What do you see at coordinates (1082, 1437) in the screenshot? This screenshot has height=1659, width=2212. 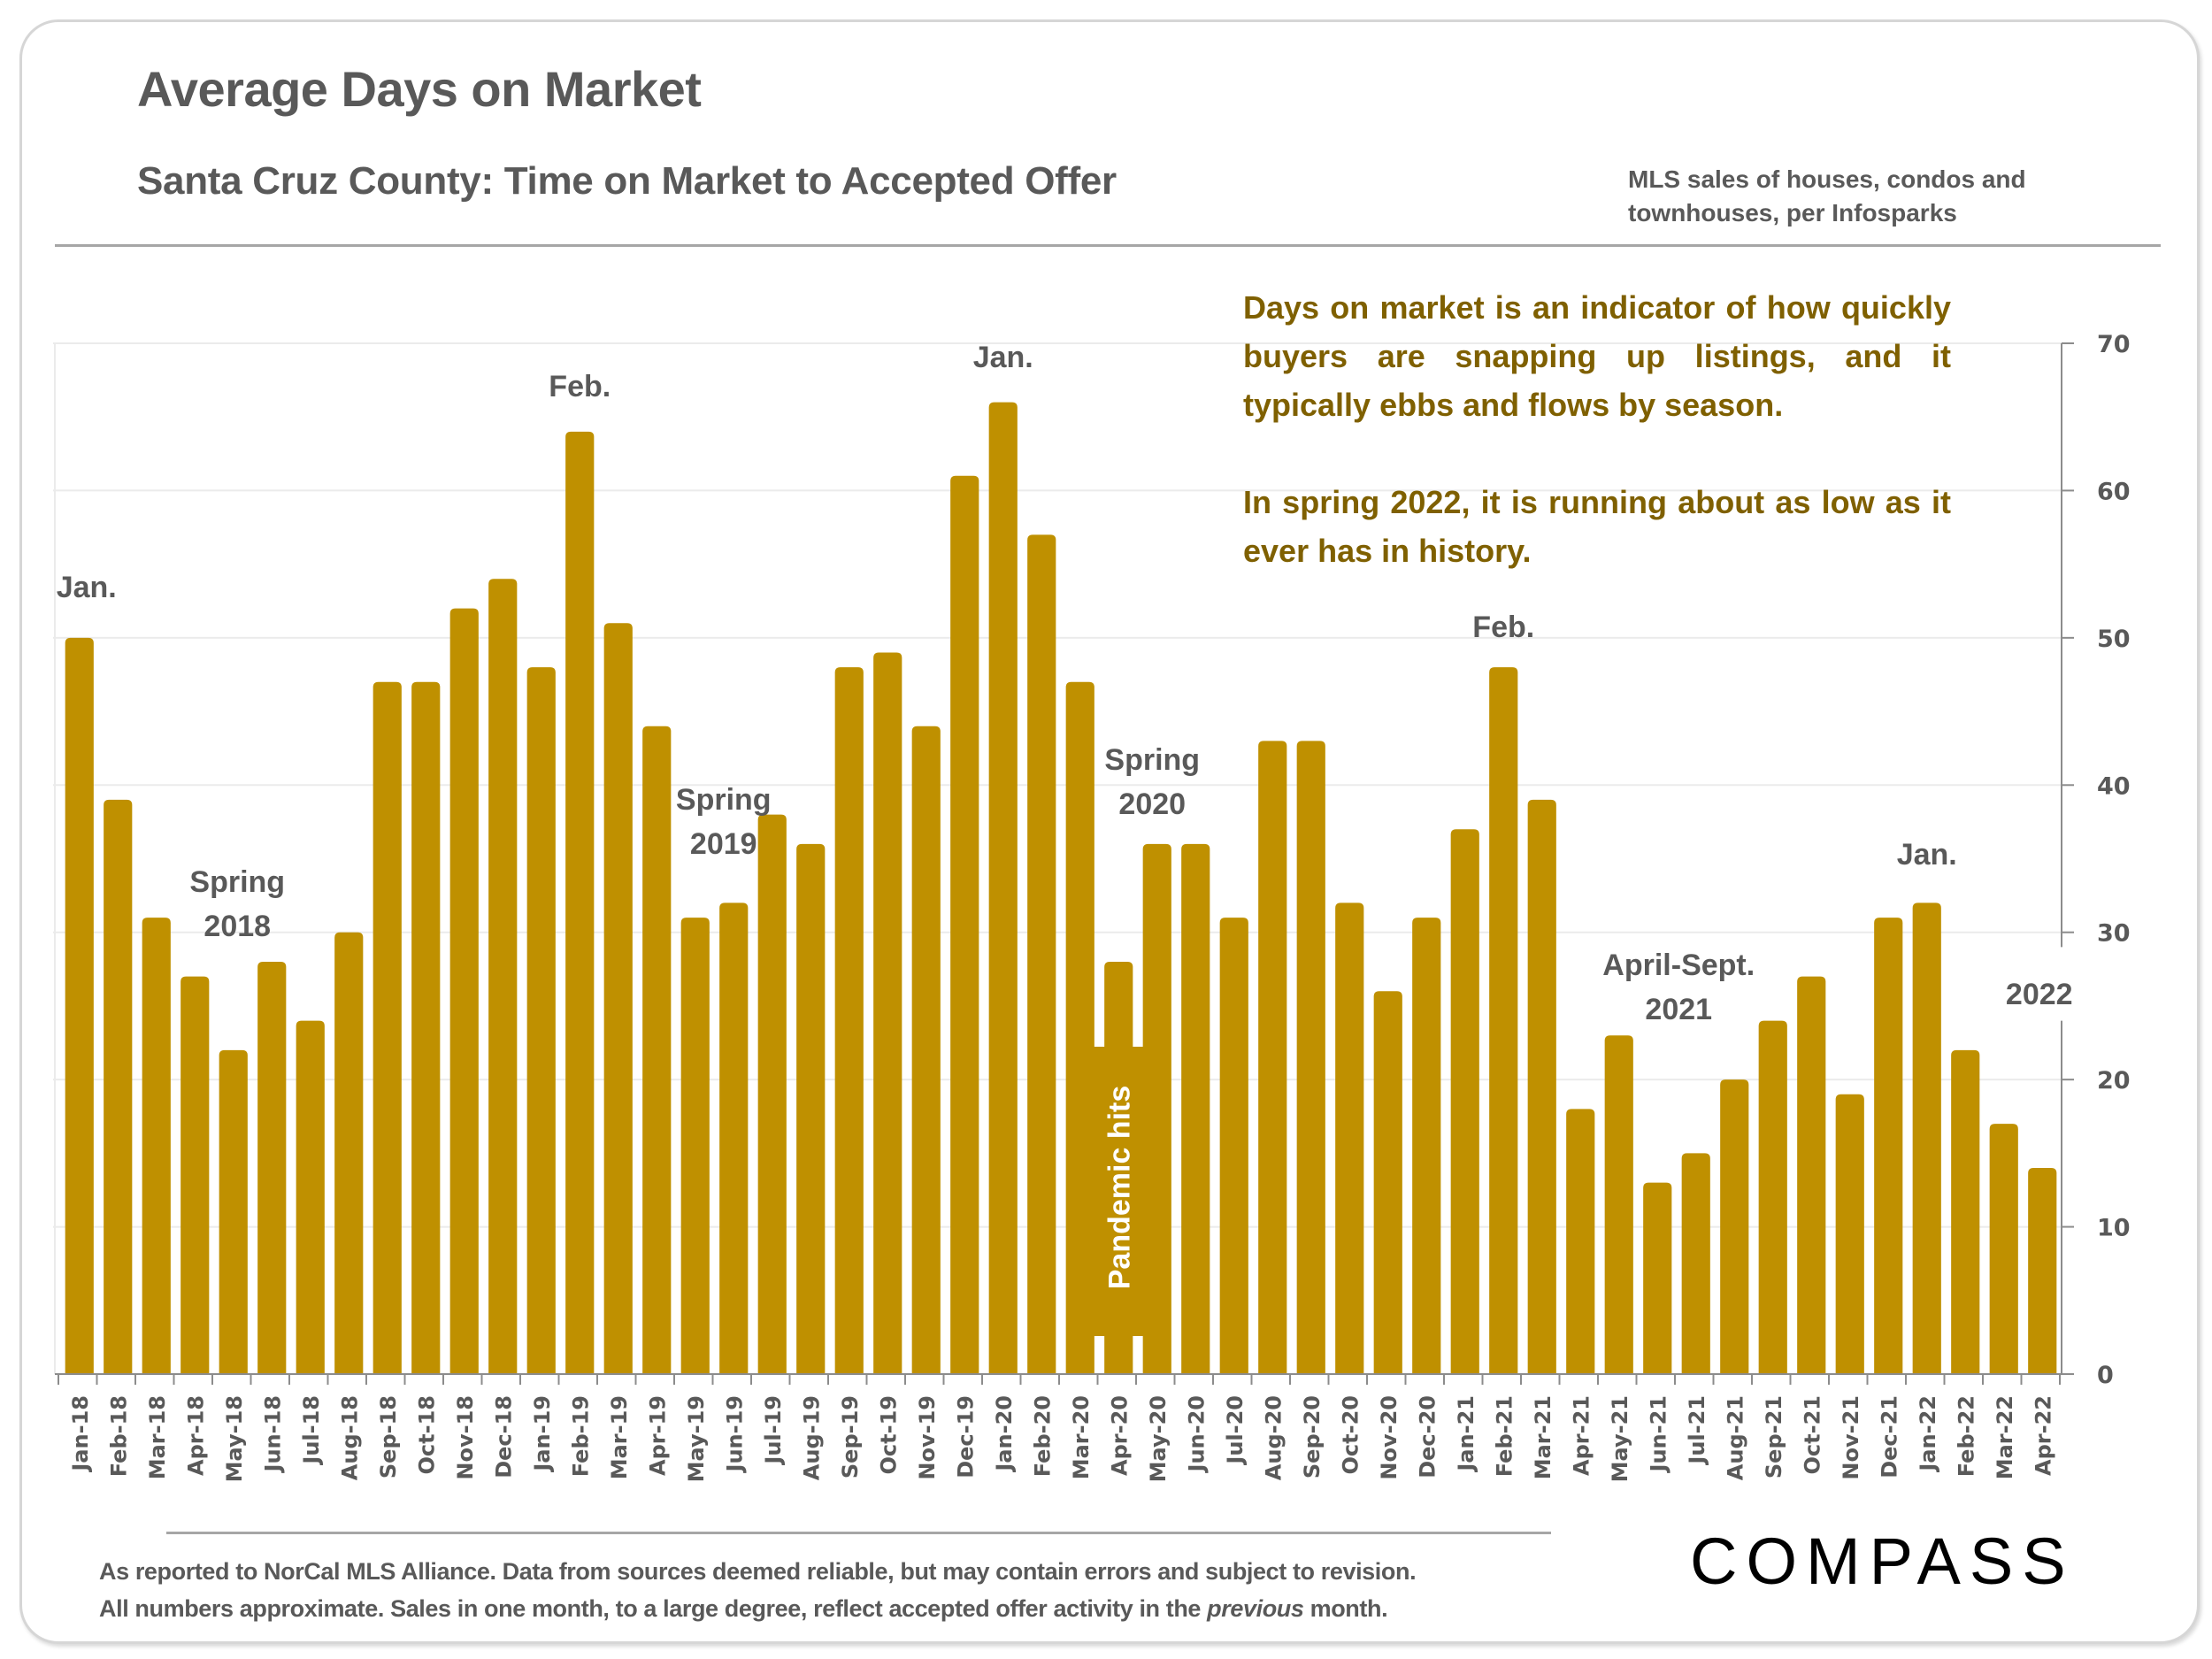 I see `x-tick-label: Mar-20` at bounding box center [1082, 1437].